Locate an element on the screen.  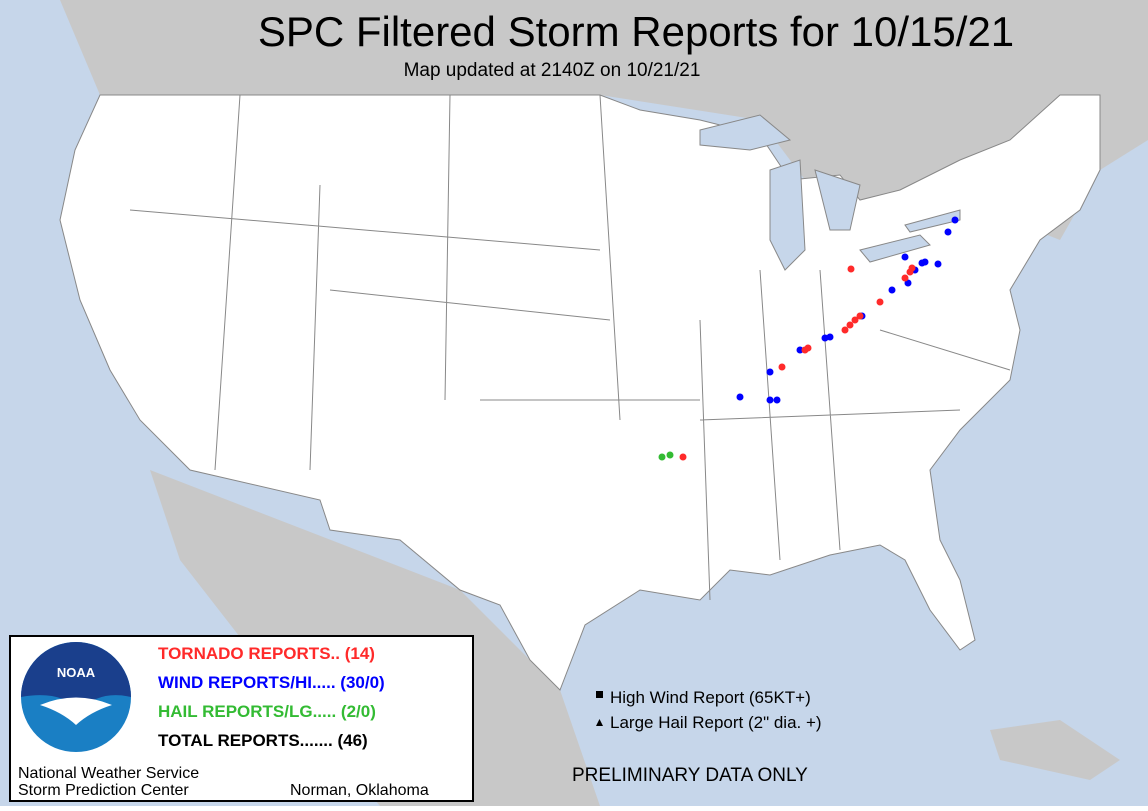
key-text: Large Hail Report (2" dia. +) is located at coordinates (716, 722).